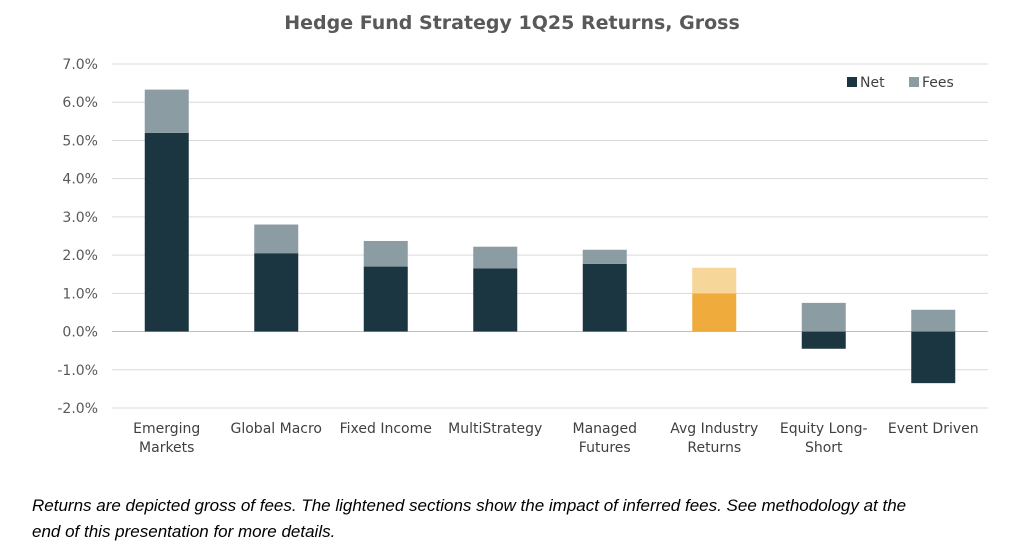  What do you see at coordinates (77, 409) in the screenshot?
I see `y-tick-label: -2.0%` at bounding box center [77, 409].